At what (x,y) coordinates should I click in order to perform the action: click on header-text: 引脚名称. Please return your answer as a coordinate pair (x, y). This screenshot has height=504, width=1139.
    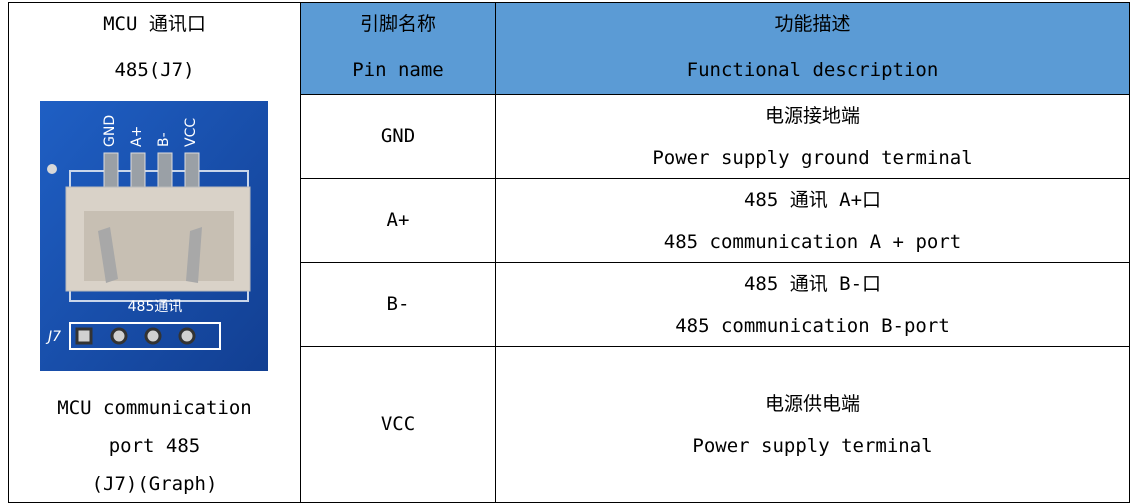
    Looking at the image, I should click on (397, 24).